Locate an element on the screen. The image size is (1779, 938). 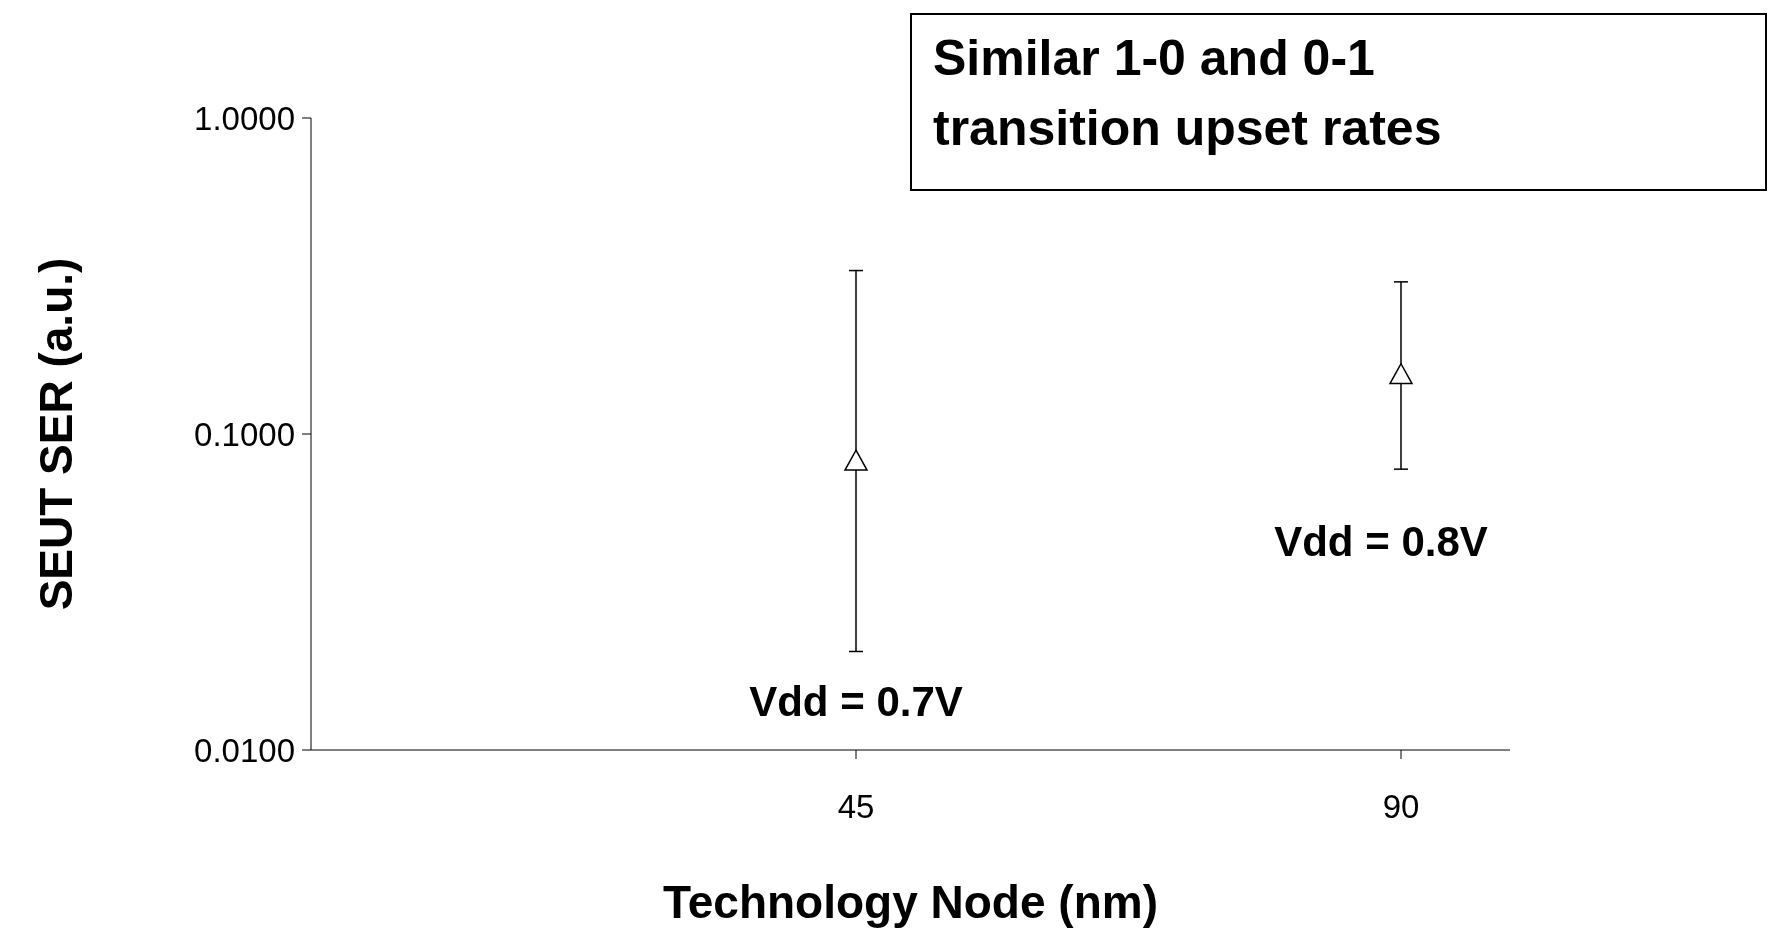
annotation: Vdd = 0.7V is located at coordinates (856, 702).